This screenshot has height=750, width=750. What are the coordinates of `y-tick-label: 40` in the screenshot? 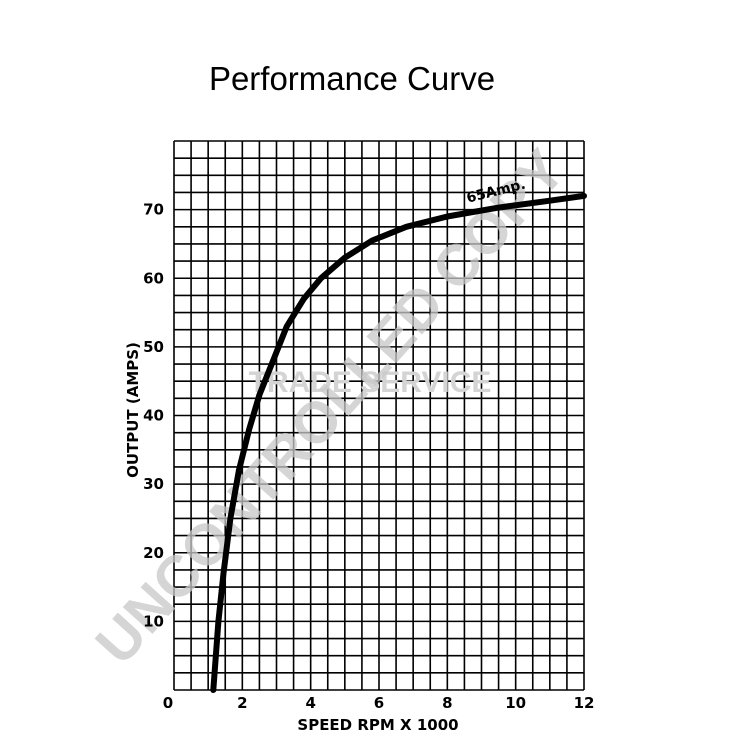 It's located at (153, 416).